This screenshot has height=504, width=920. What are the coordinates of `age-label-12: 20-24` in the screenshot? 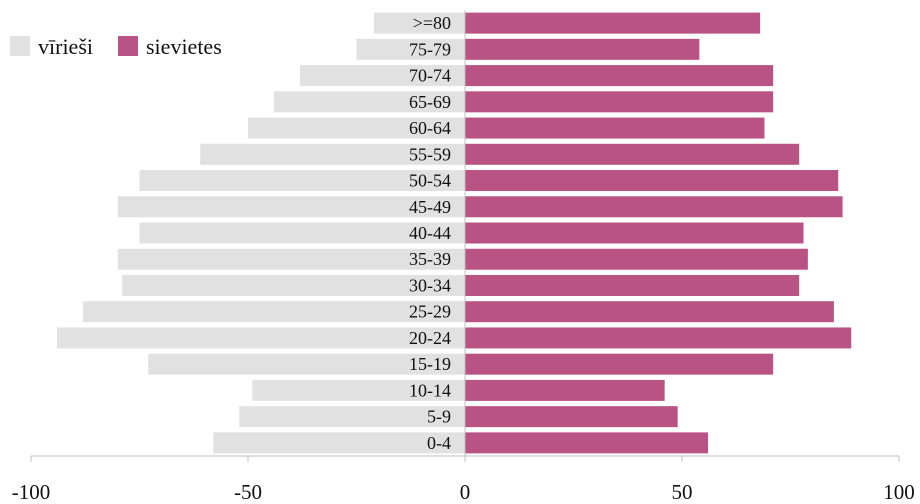 It's located at (430, 338).